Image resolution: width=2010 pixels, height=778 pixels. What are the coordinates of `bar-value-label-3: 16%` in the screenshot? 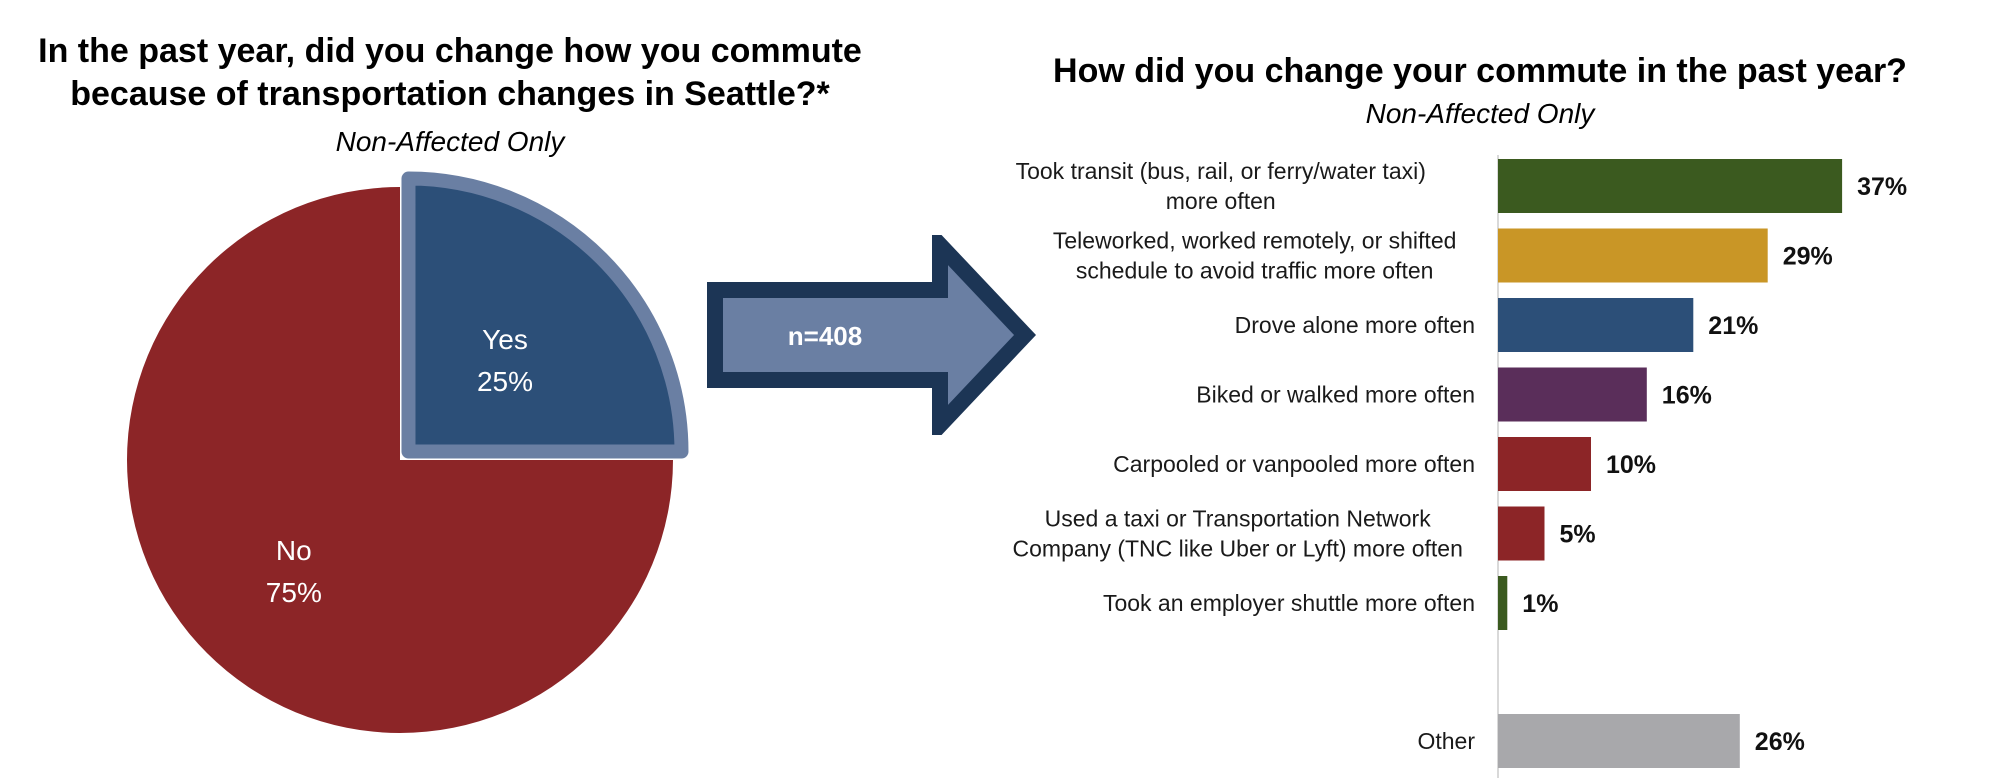 It's located at (1687, 396).